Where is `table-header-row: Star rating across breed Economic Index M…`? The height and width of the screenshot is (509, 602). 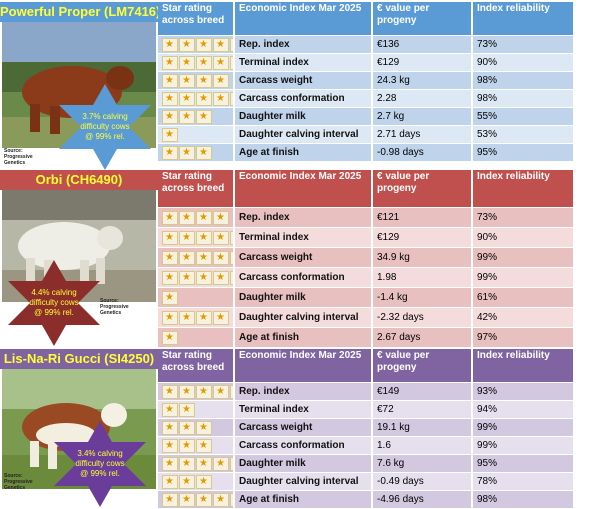 table-header-row: Star rating across breed Economic Index M… is located at coordinates (366, 189).